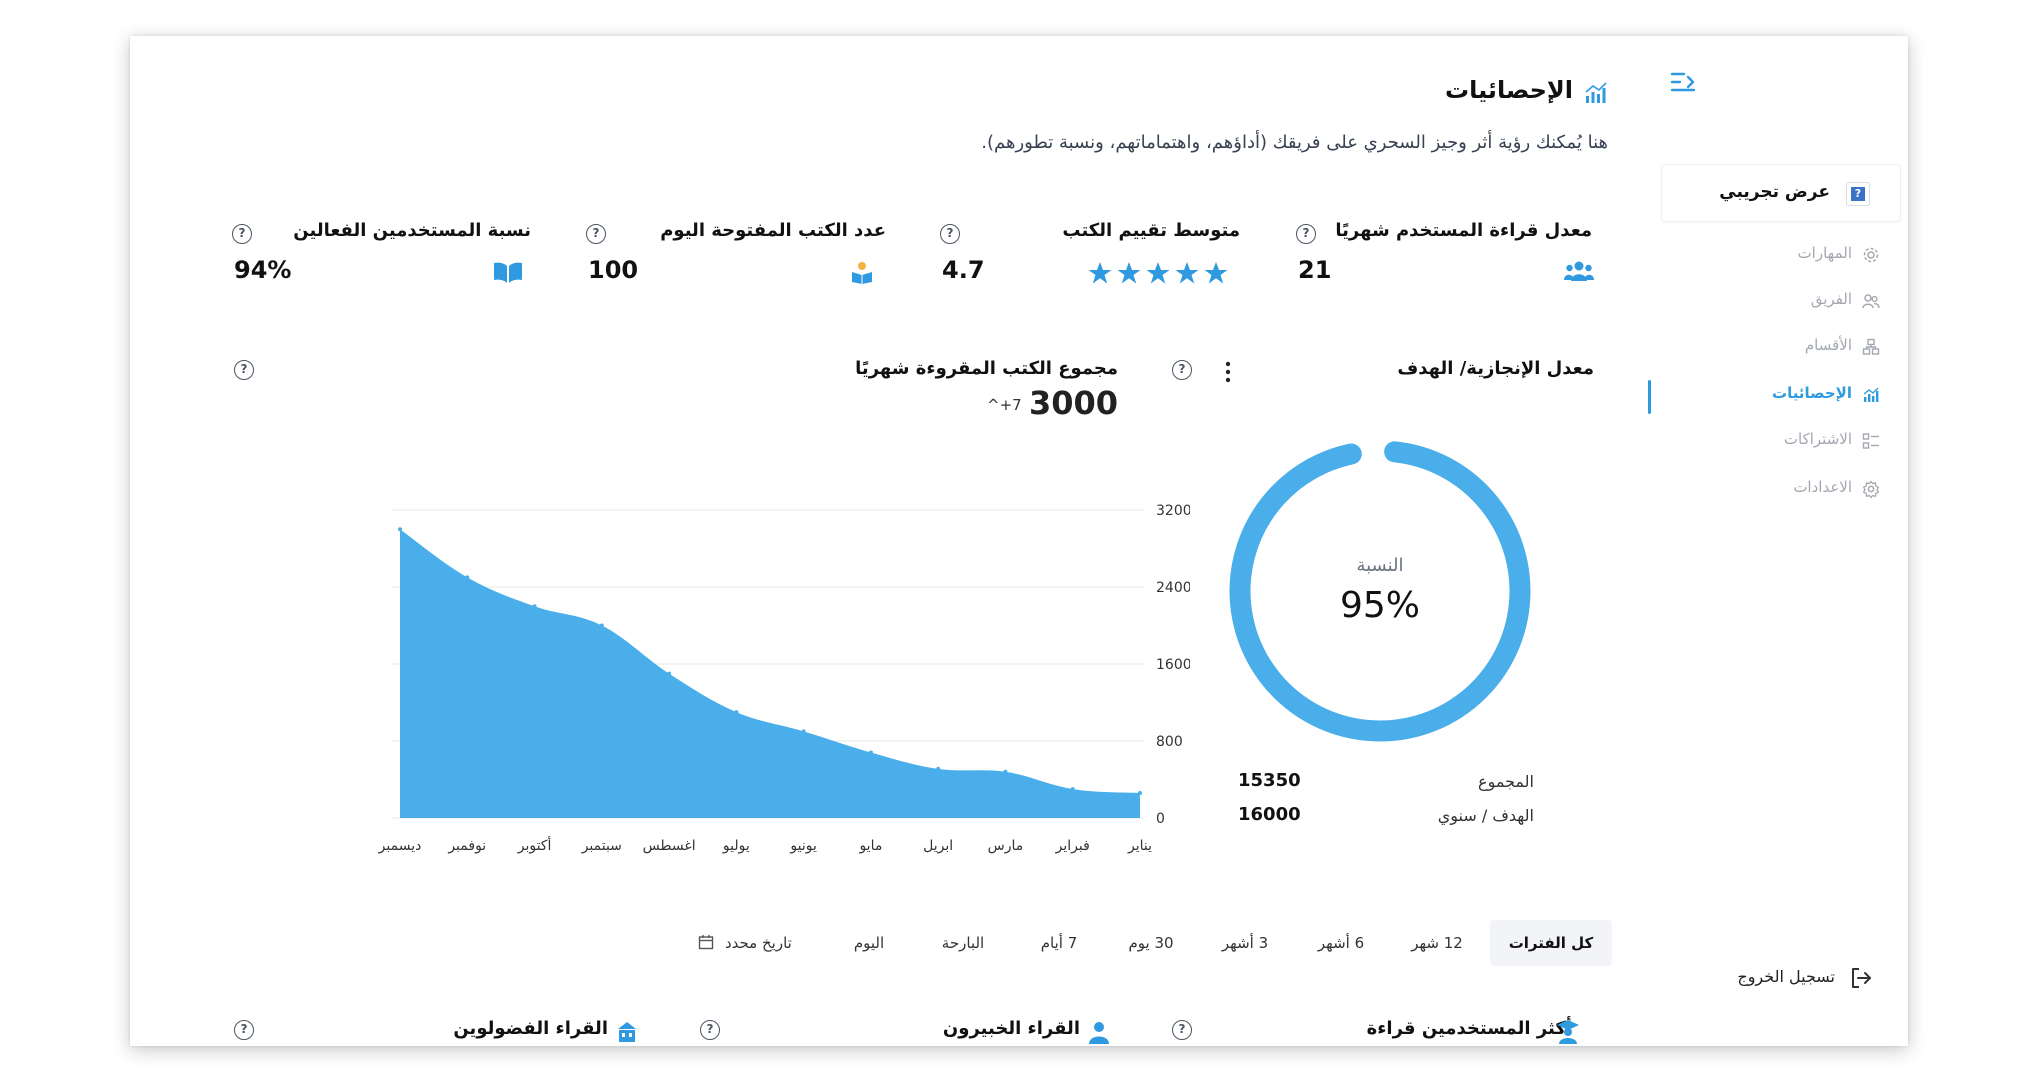 This screenshot has width=2020, height=1068. Describe the element at coordinates (1315, 270) in the screenshot. I see `stat-value-monthly-reading: 21` at that location.